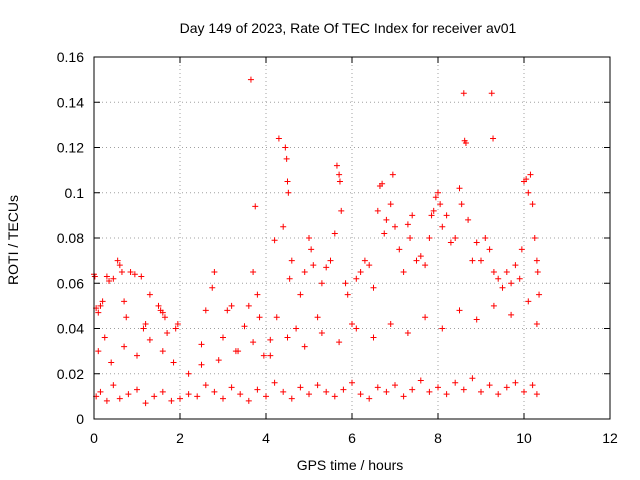  I want to click on x-tick-label: 8, so click(438, 438).